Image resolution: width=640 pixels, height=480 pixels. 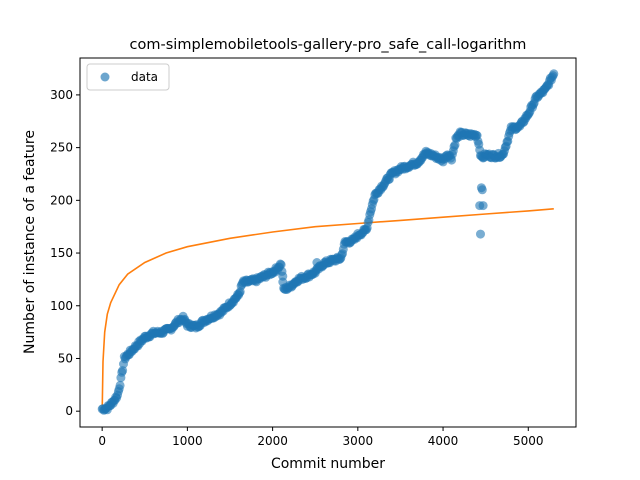 I want to click on x-axis: 0 1000 2000 3000 4000 5000, so click(x=321, y=437).